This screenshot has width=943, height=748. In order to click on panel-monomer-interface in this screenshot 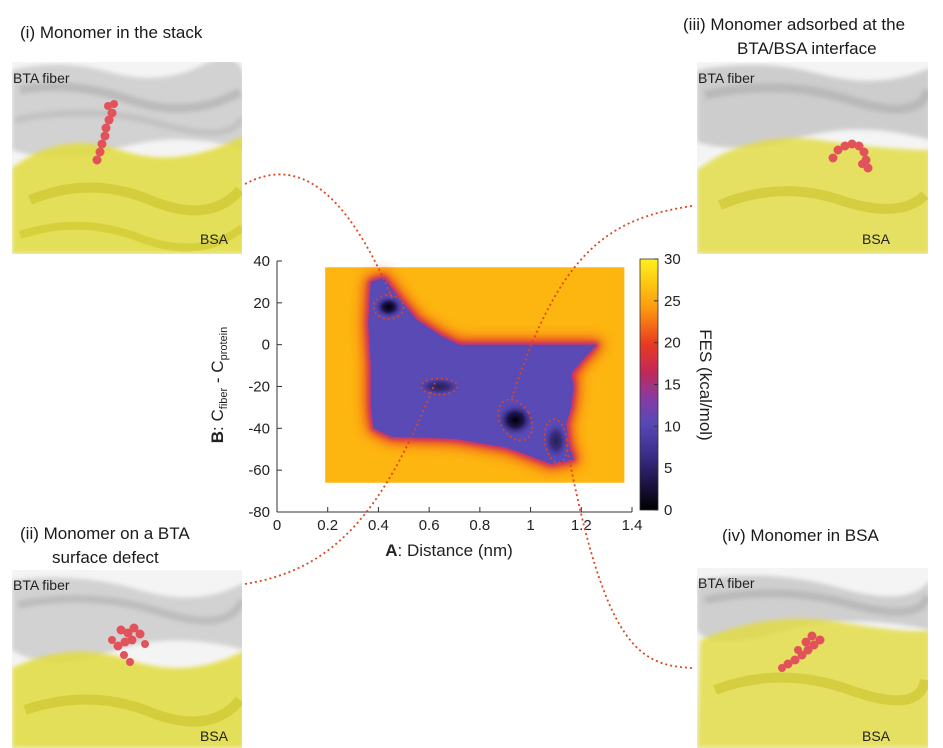, I will do `click(812, 158)`.